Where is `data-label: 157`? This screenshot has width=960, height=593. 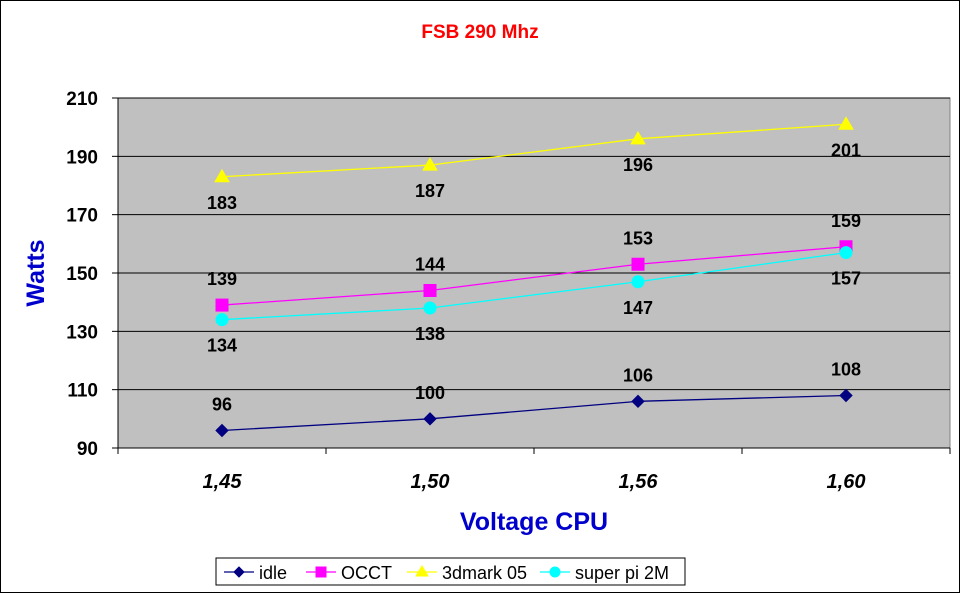
data-label: 157 is located at coordinates (846, 279).